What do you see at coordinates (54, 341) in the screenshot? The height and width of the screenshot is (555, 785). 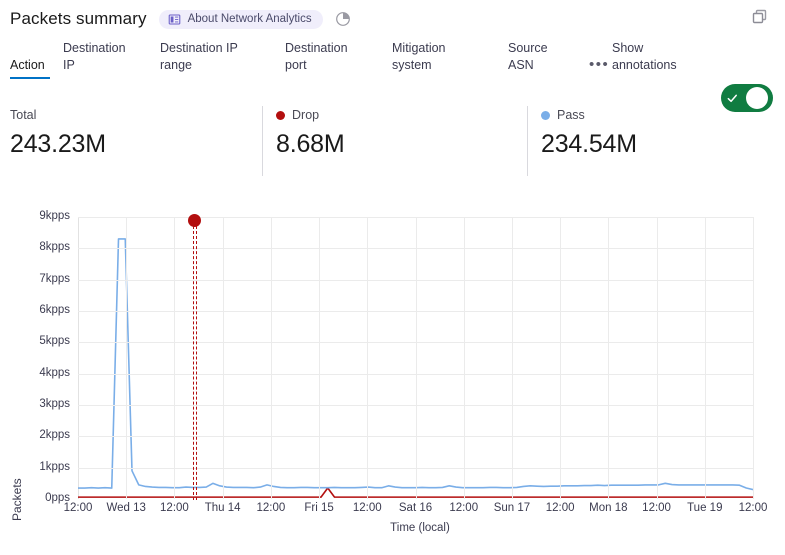 I see `y-tick-label: 5kpps` at bounding box center [54, 341].